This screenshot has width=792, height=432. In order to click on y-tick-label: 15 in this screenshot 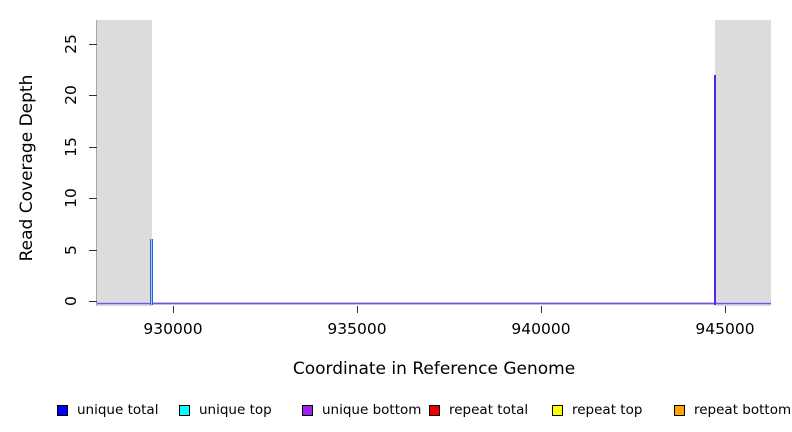, I will do `click(71, 146)`.